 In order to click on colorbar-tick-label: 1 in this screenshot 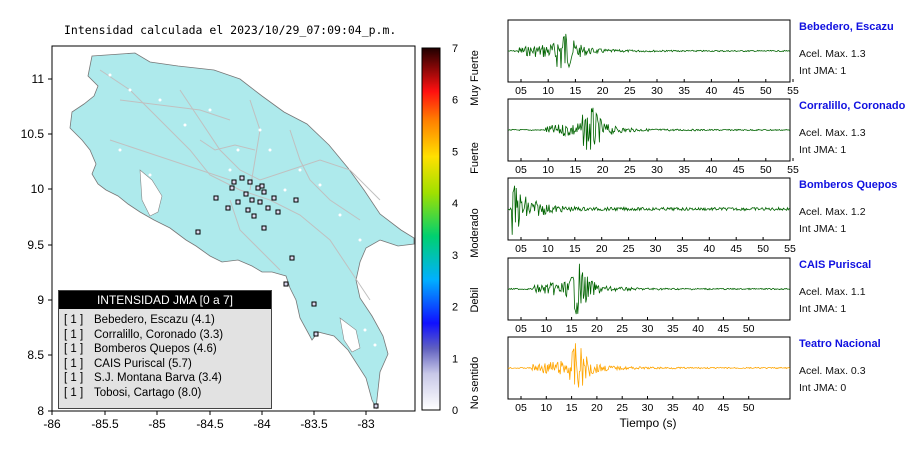, I will do `click(455, 359)`.